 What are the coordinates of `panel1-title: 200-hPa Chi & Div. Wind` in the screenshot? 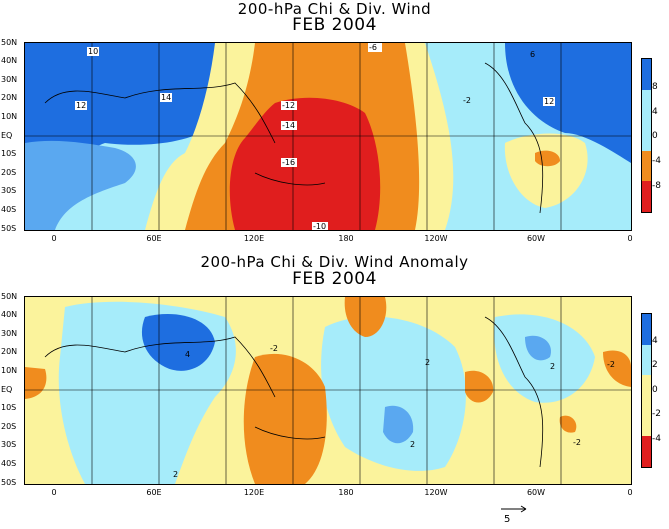 It's located at (334, 9).